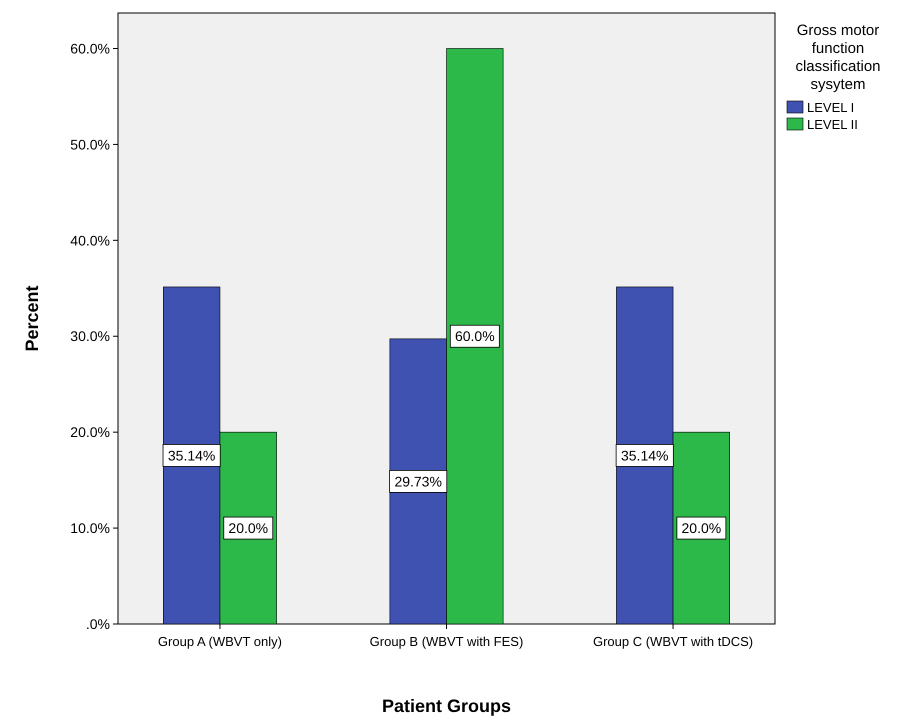 The width and height of the screenshot is (903, 728). What do you see at coordinates (220, 641) in the screenshot?
I see `x-tick-label: Group A (WBVT only)` at bounding box center [220, 641].